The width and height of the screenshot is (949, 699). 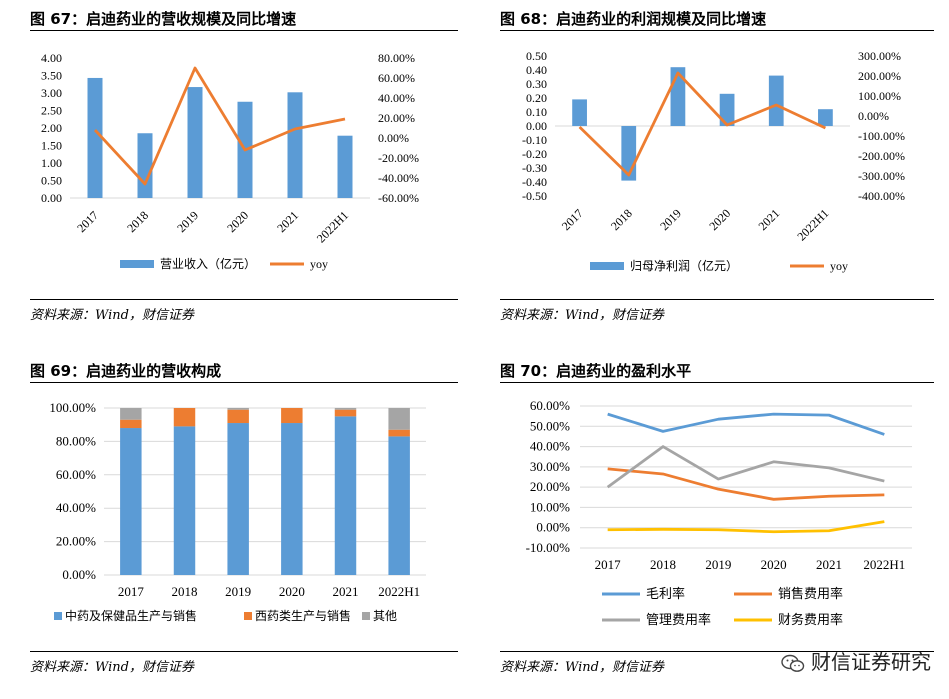 What do you see at coordinates (126, 371) in the screenshot?
I see `chart-title: 图 69：启迪药业的营收构成` at bounding box center [126, 371].